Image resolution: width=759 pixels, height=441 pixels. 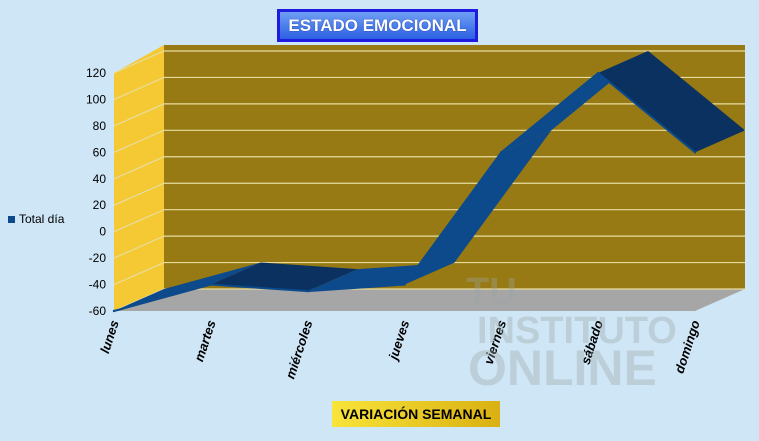 I want to click on y-tick-label: -20, so click(x=98, y=258).